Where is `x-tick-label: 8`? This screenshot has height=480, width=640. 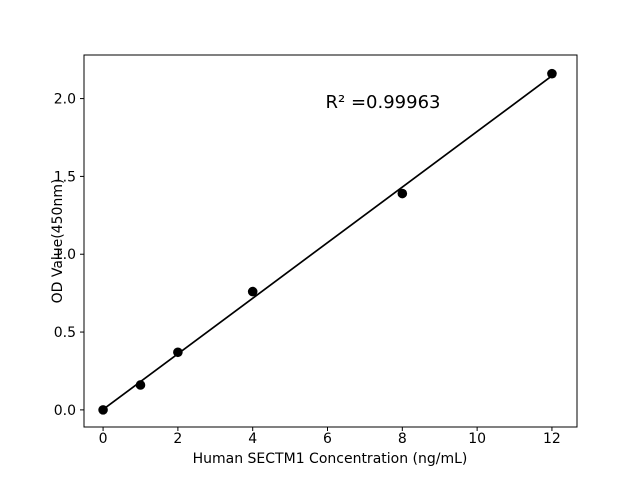
x-tick-label: 8 is located at coordinates (402, 439).